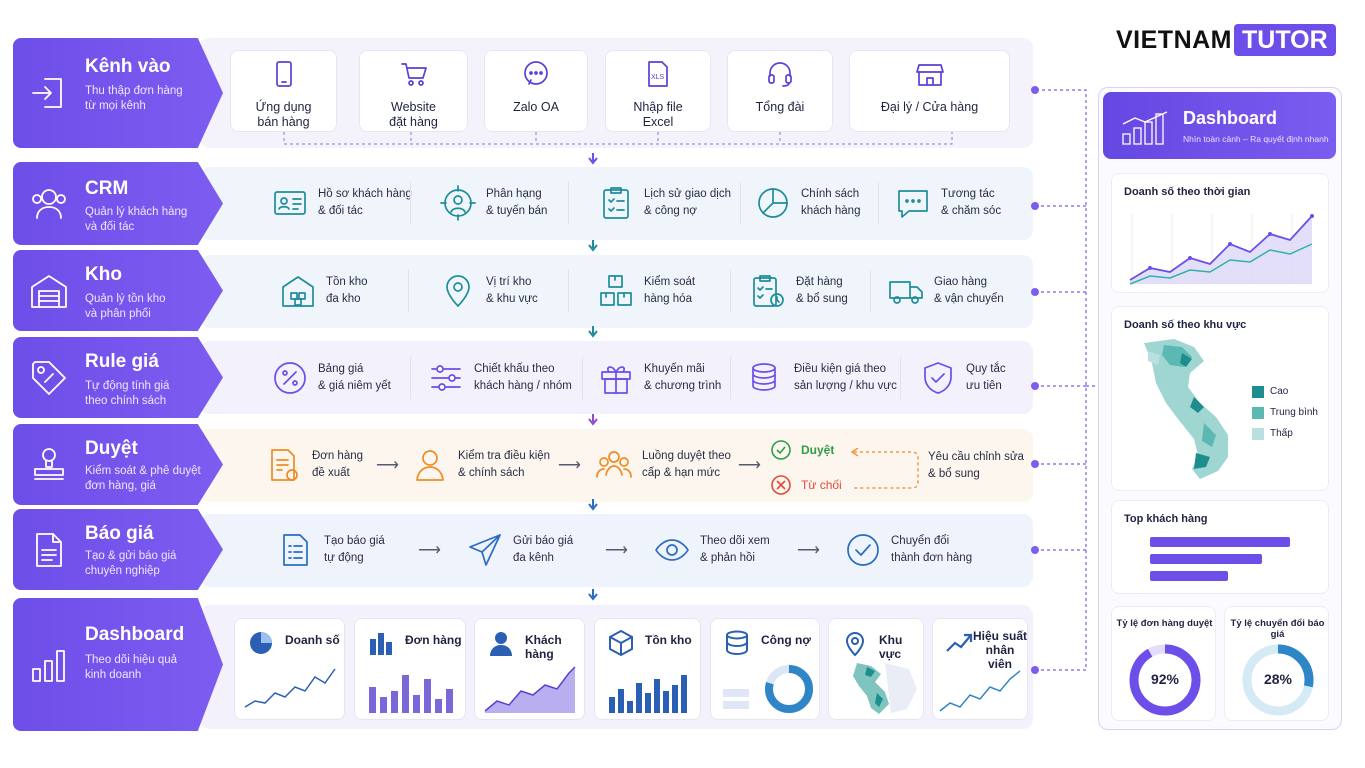  Describe the element at coordinates (411, 694) in the screenshot. I see `mini-bar-chart` at that location.